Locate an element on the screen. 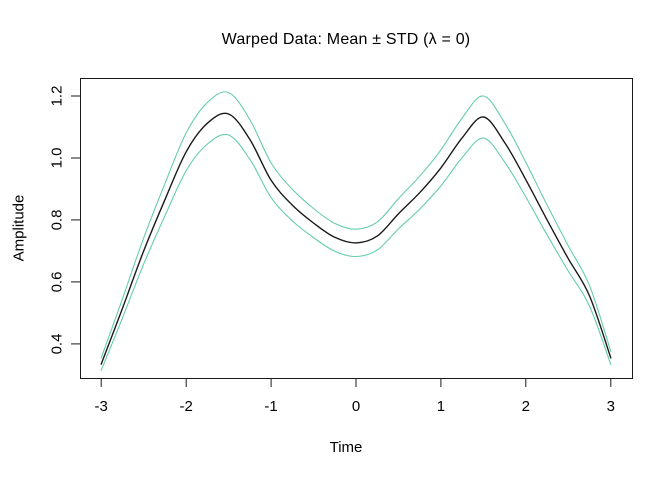 Image resolution: width=672 pixels, height=480 pixels. x-tick-label: -1 is located at coordinates (271, 406).